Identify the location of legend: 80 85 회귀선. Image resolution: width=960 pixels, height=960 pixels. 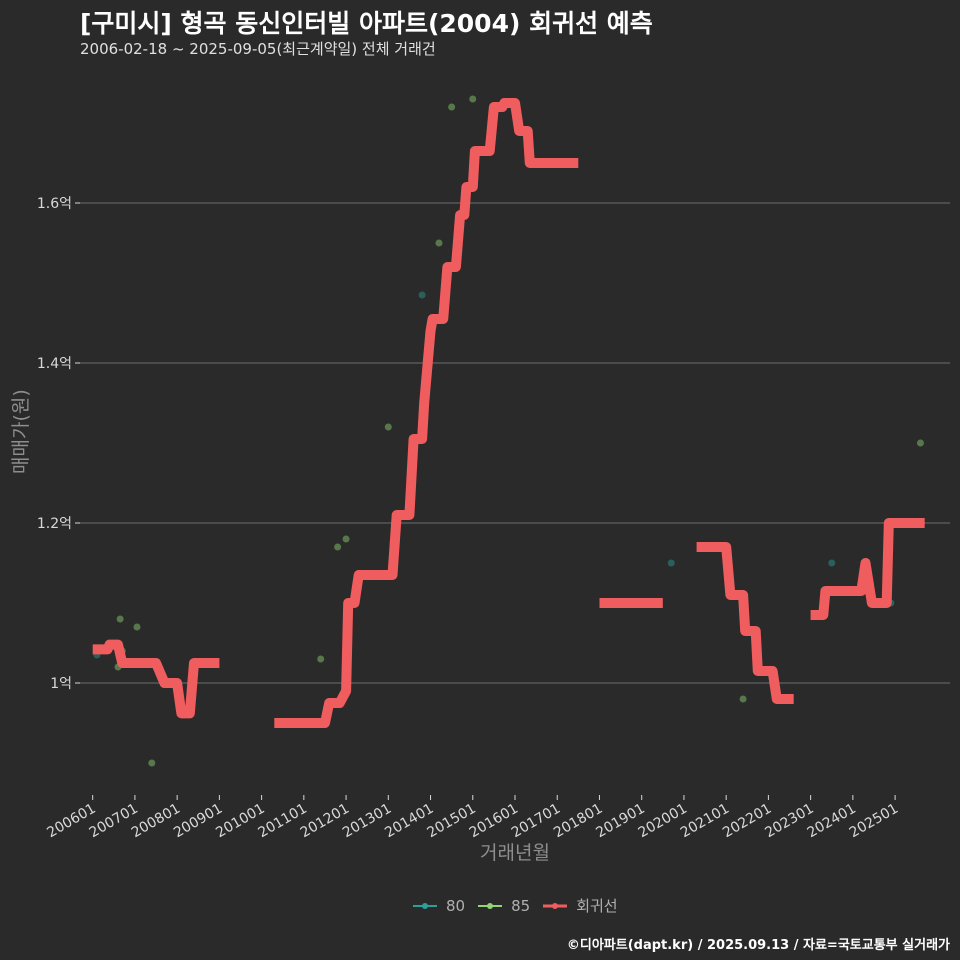
(515, 905).